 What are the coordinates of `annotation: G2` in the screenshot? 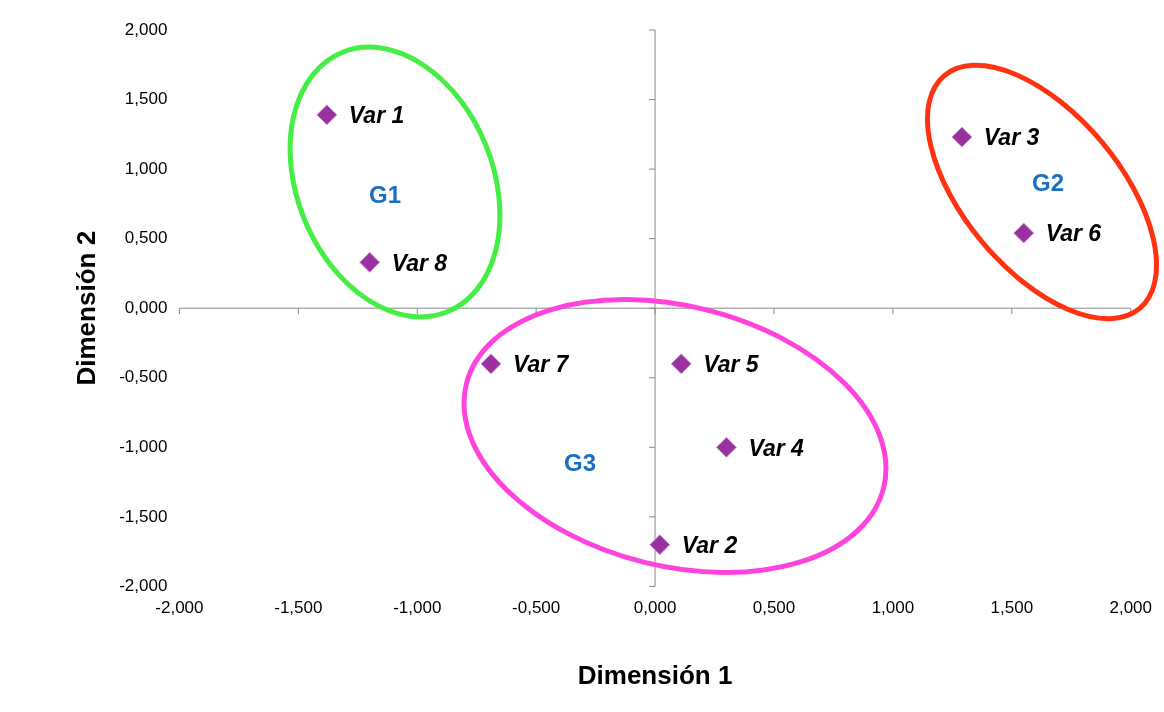 It's located at (1048, 183).